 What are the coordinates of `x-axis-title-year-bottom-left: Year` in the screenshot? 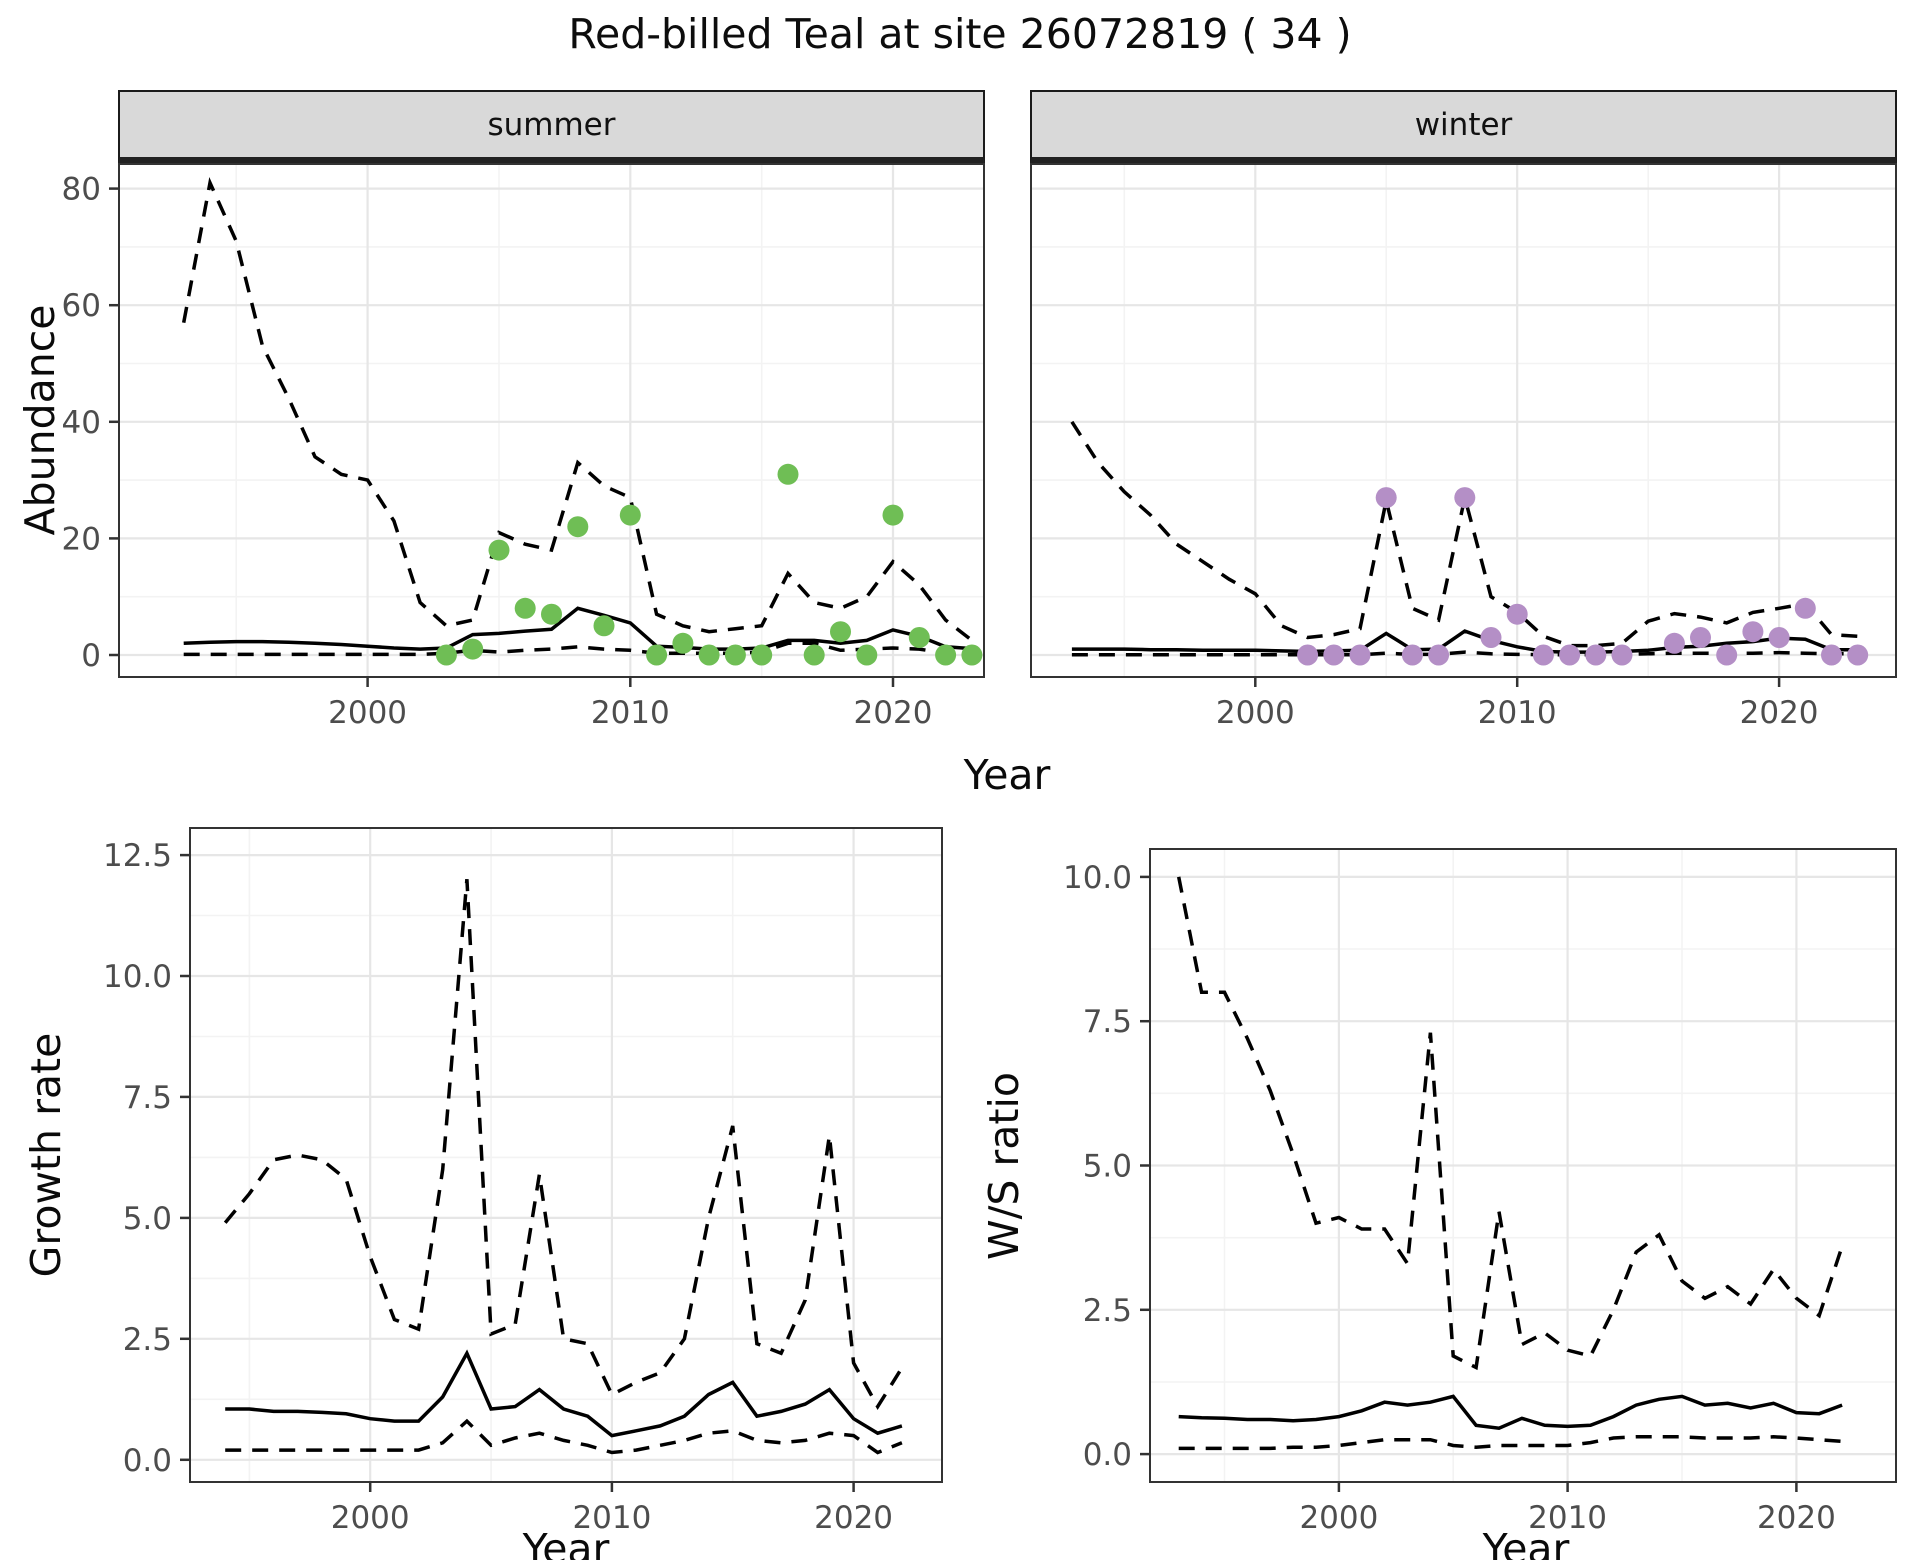 It's located at (566, 1542).